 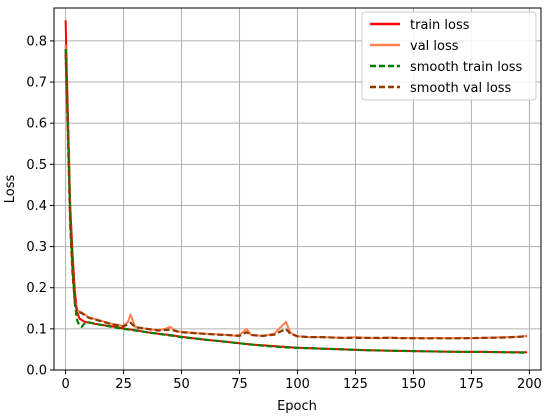 I want to click on y-tick-label: 0.3, so click(x=36, y=247).